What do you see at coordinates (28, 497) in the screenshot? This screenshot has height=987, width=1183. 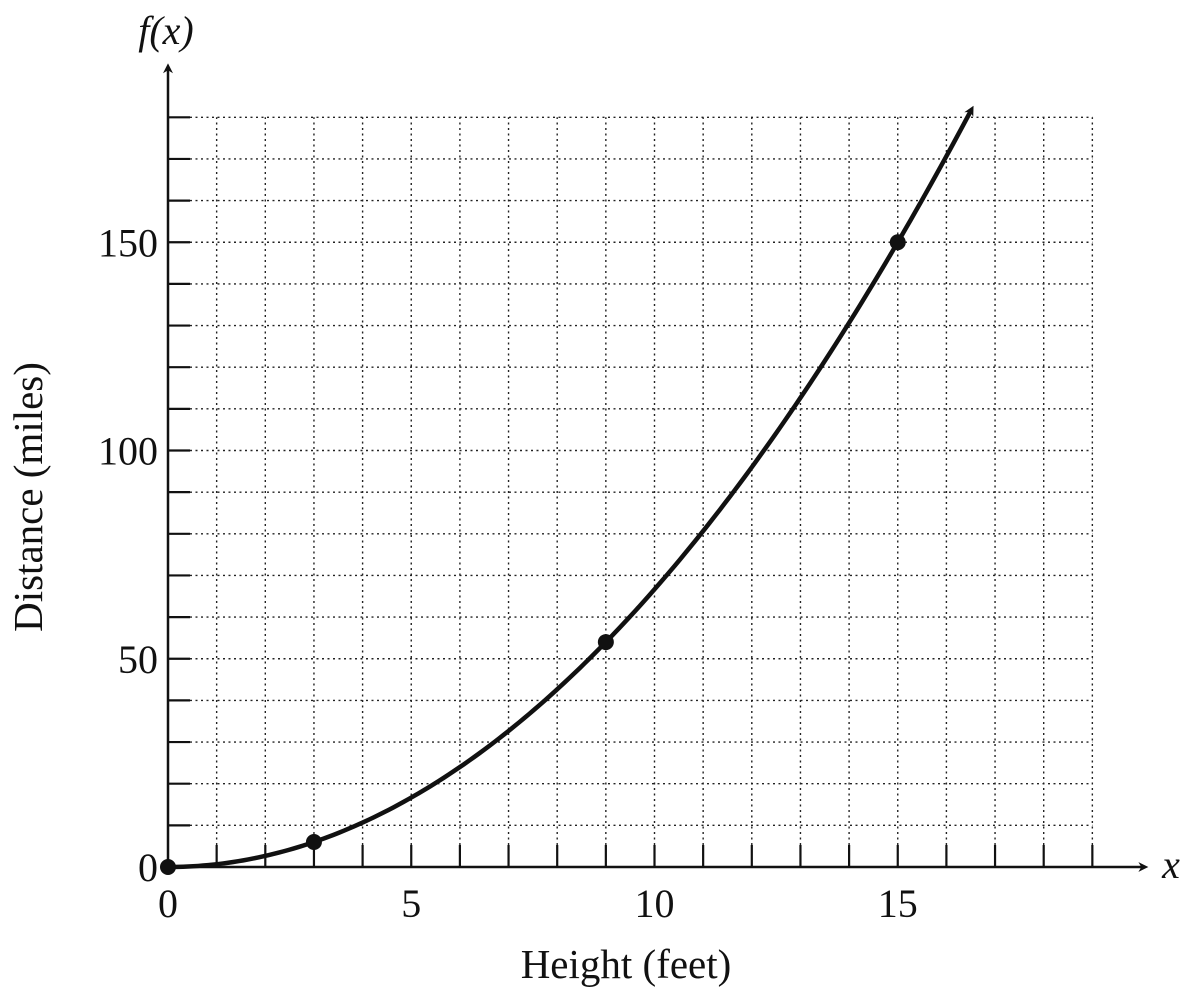 I see `y-axis-title: Distance (miles)` at bounding box center [28, 497].